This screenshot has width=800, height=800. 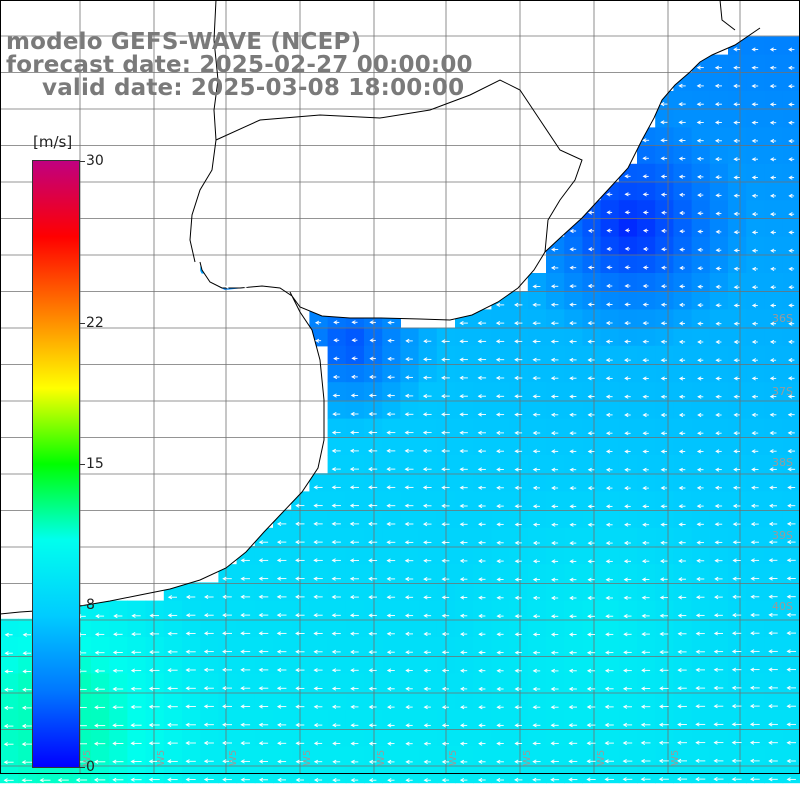 What do you see at coordinates (782, 535) in the screenshot?
I see `latitude-label: 39S` at bounding box center [782, 535].